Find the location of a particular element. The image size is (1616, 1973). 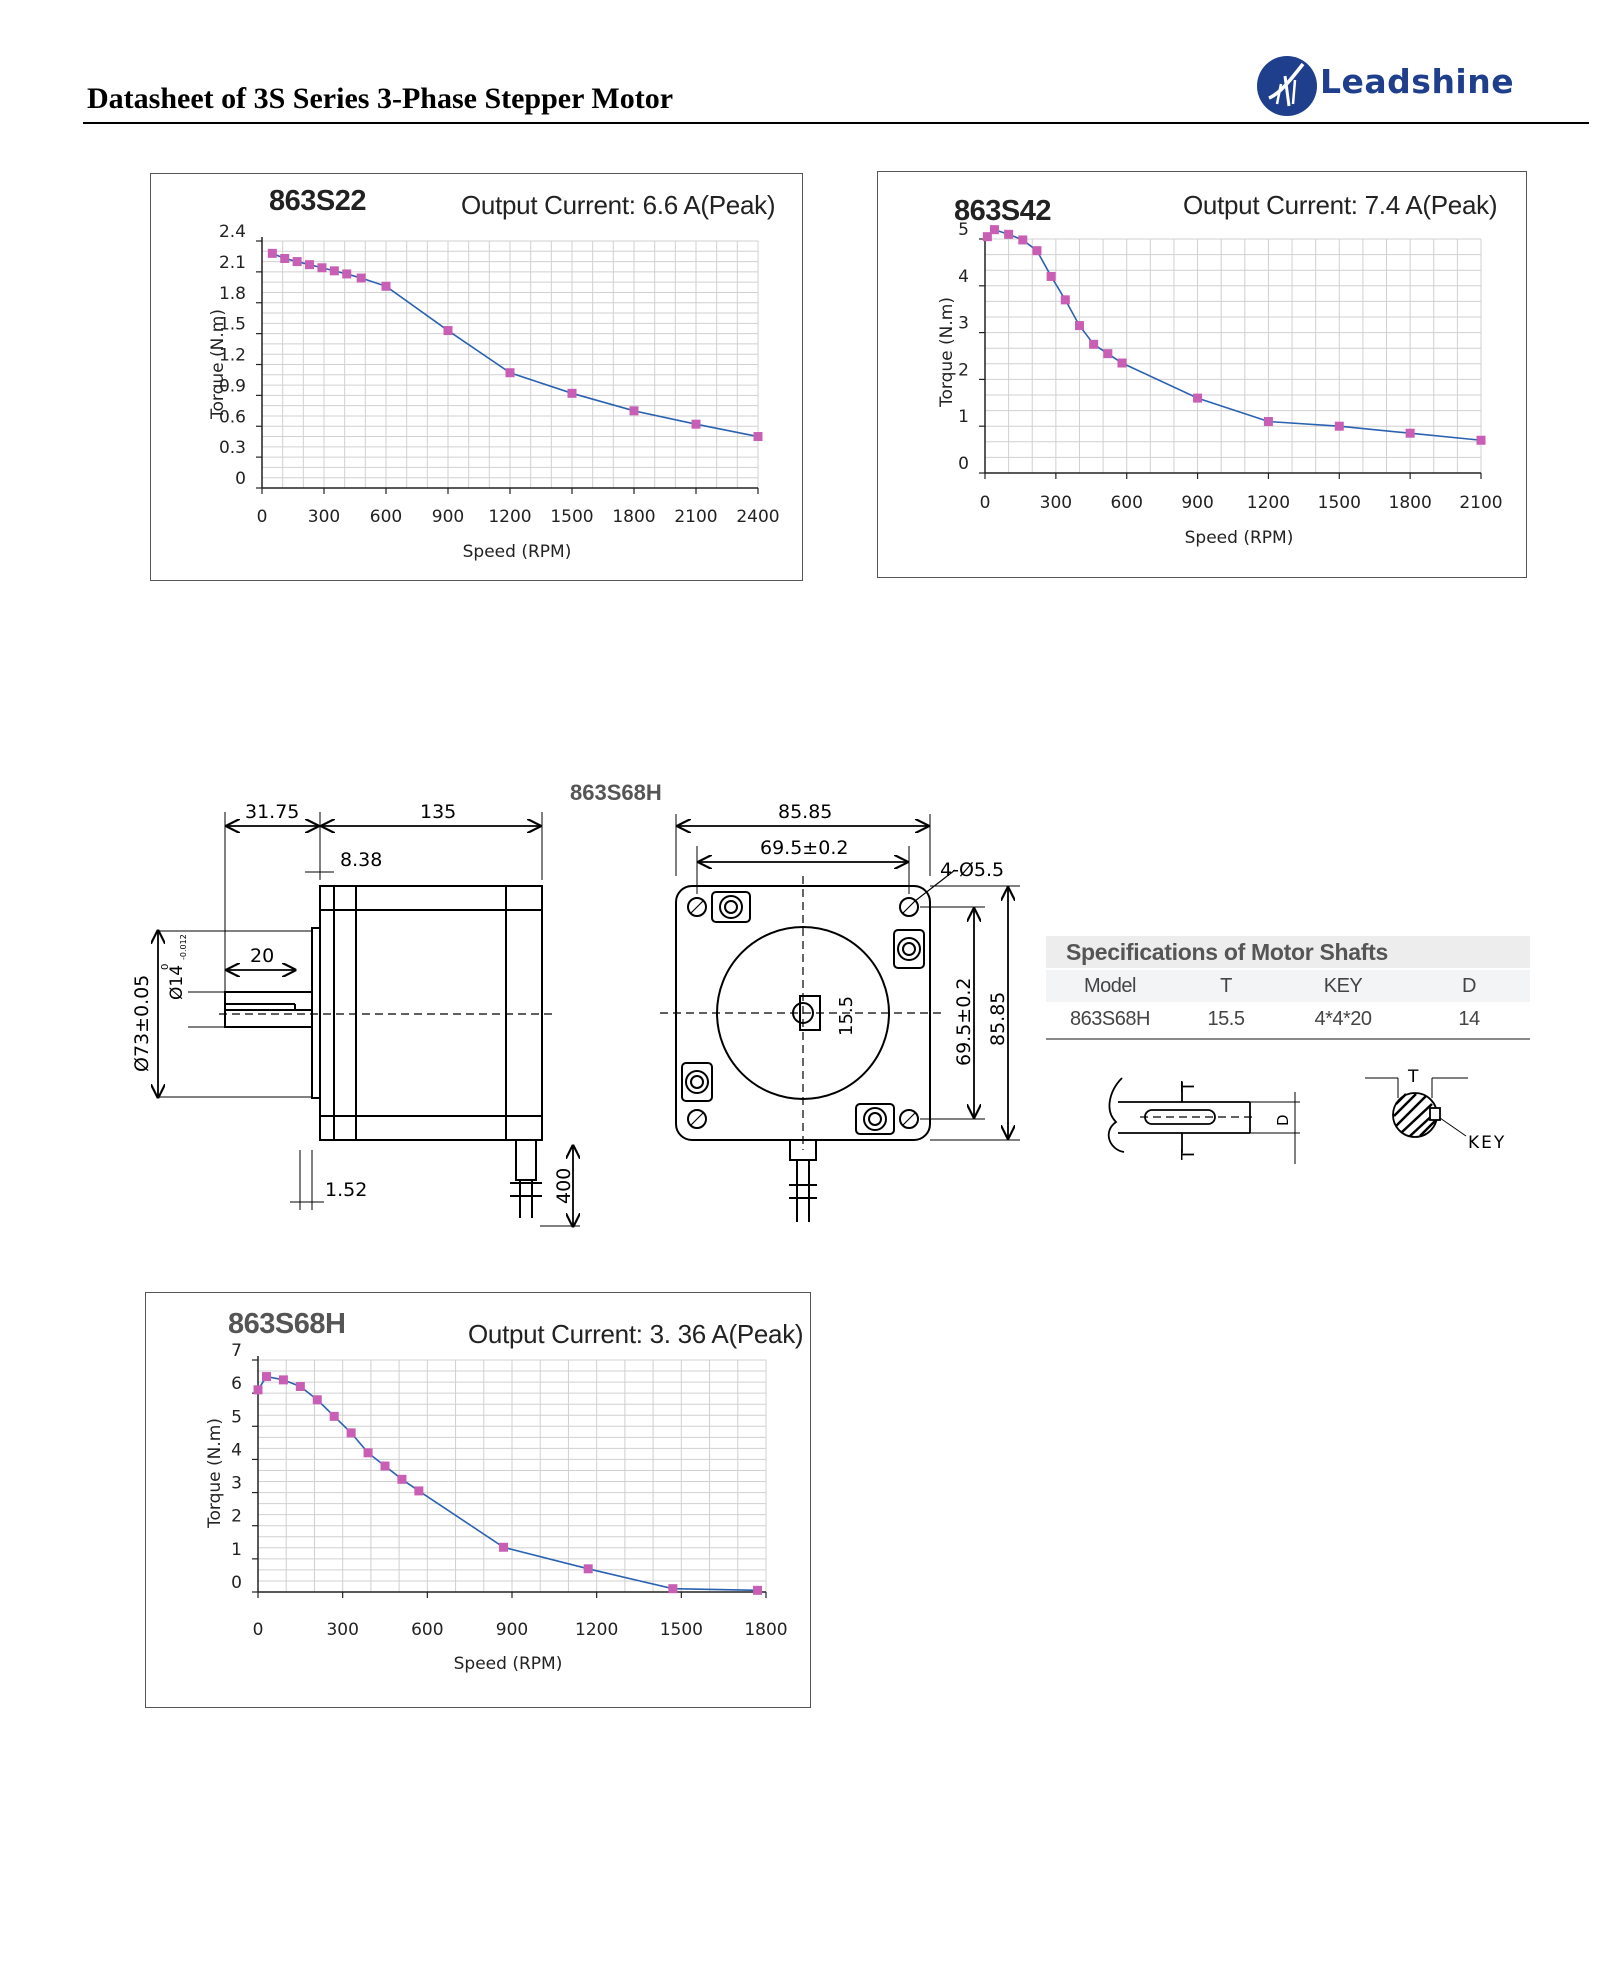

y-tick-label: 7 is located at coordinates (236, 1351).